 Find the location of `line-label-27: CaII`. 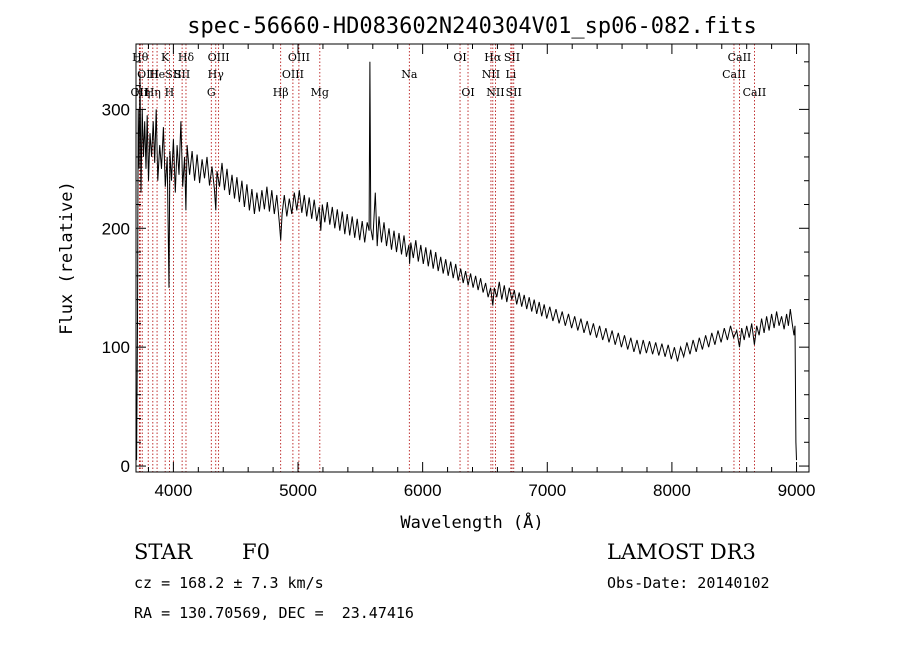

line-label-27: CaII is located at coordinates (734, 74).